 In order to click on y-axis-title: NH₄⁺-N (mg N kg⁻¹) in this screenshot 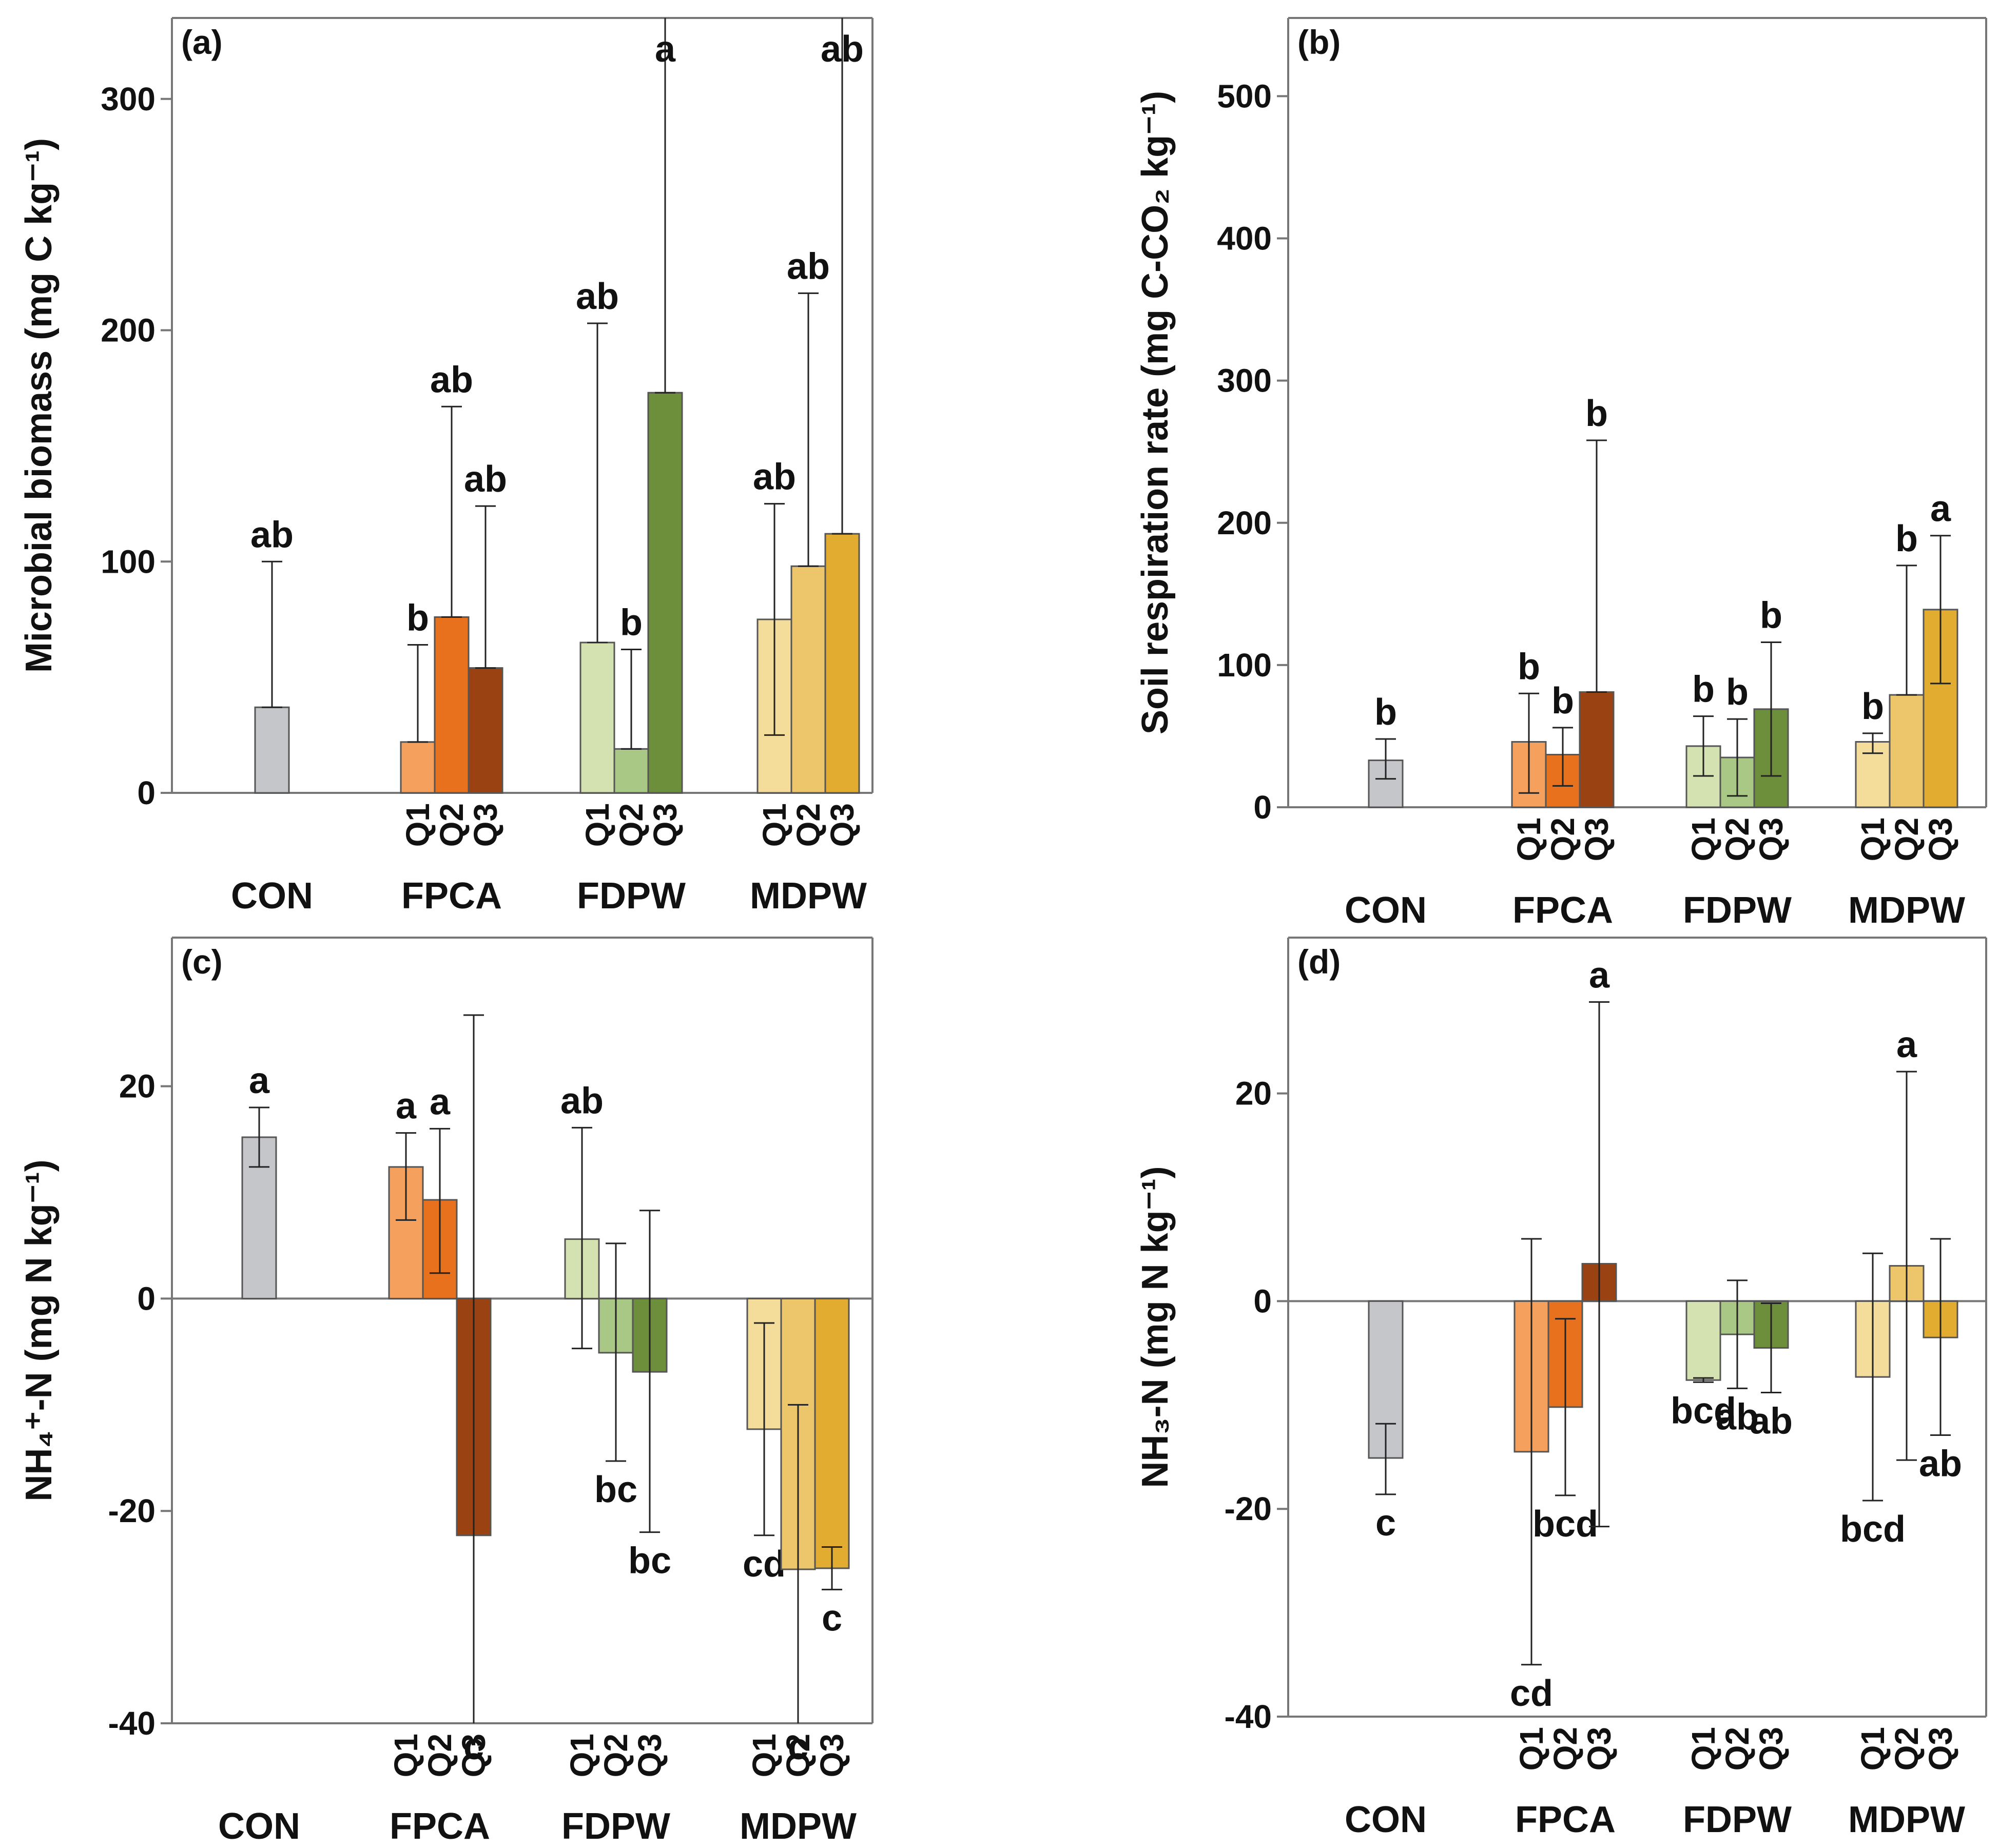, I will do `click(39, 1330)`.